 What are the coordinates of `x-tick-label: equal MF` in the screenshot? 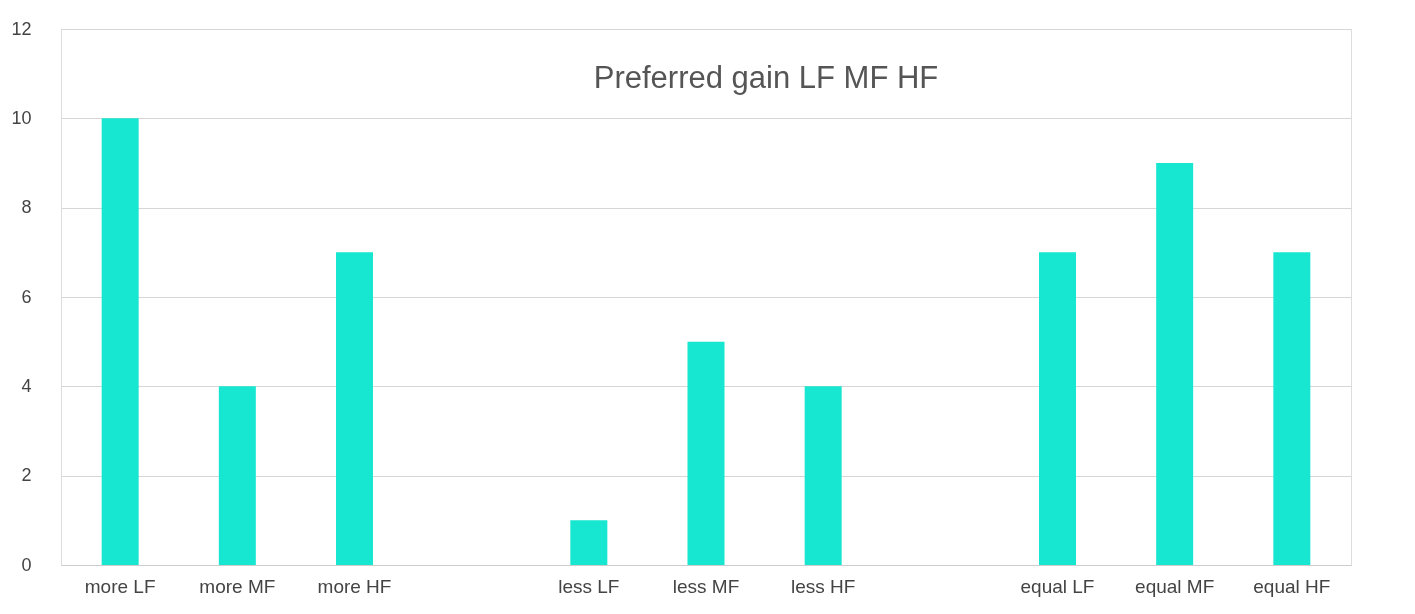 It's located at (1175, 586).